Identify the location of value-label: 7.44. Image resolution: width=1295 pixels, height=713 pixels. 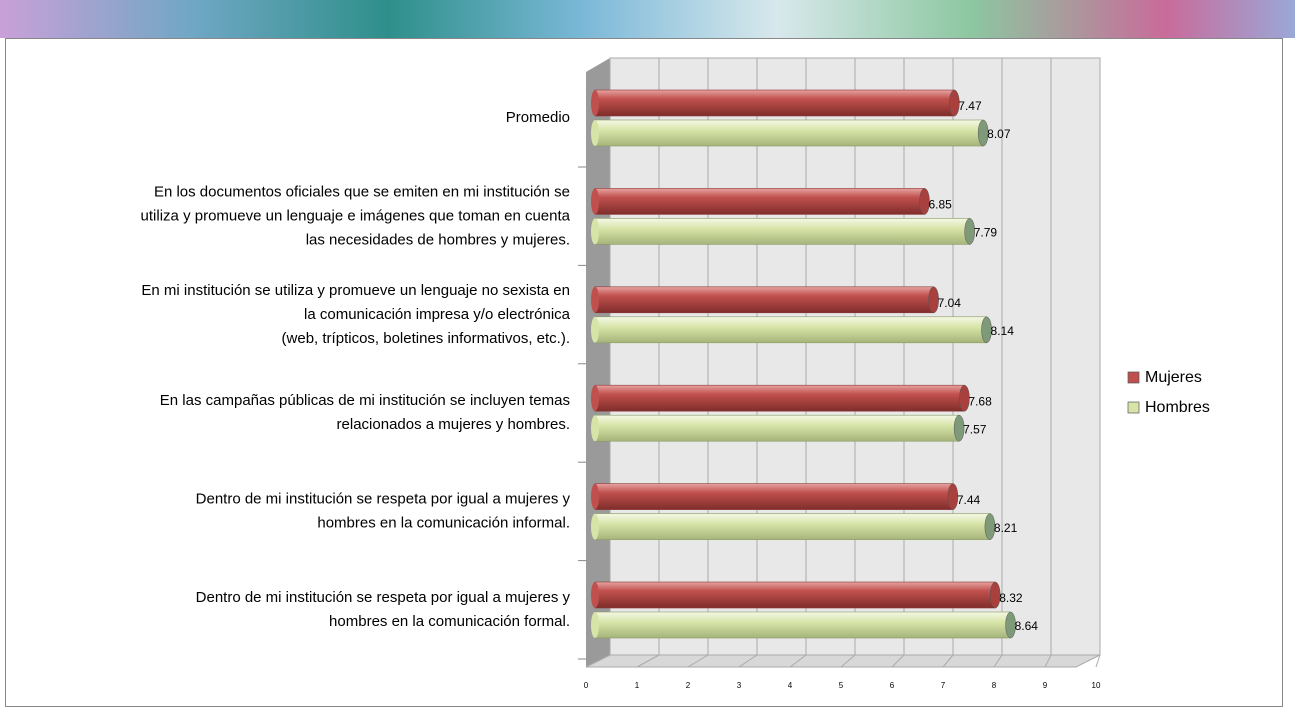
(969, 500).